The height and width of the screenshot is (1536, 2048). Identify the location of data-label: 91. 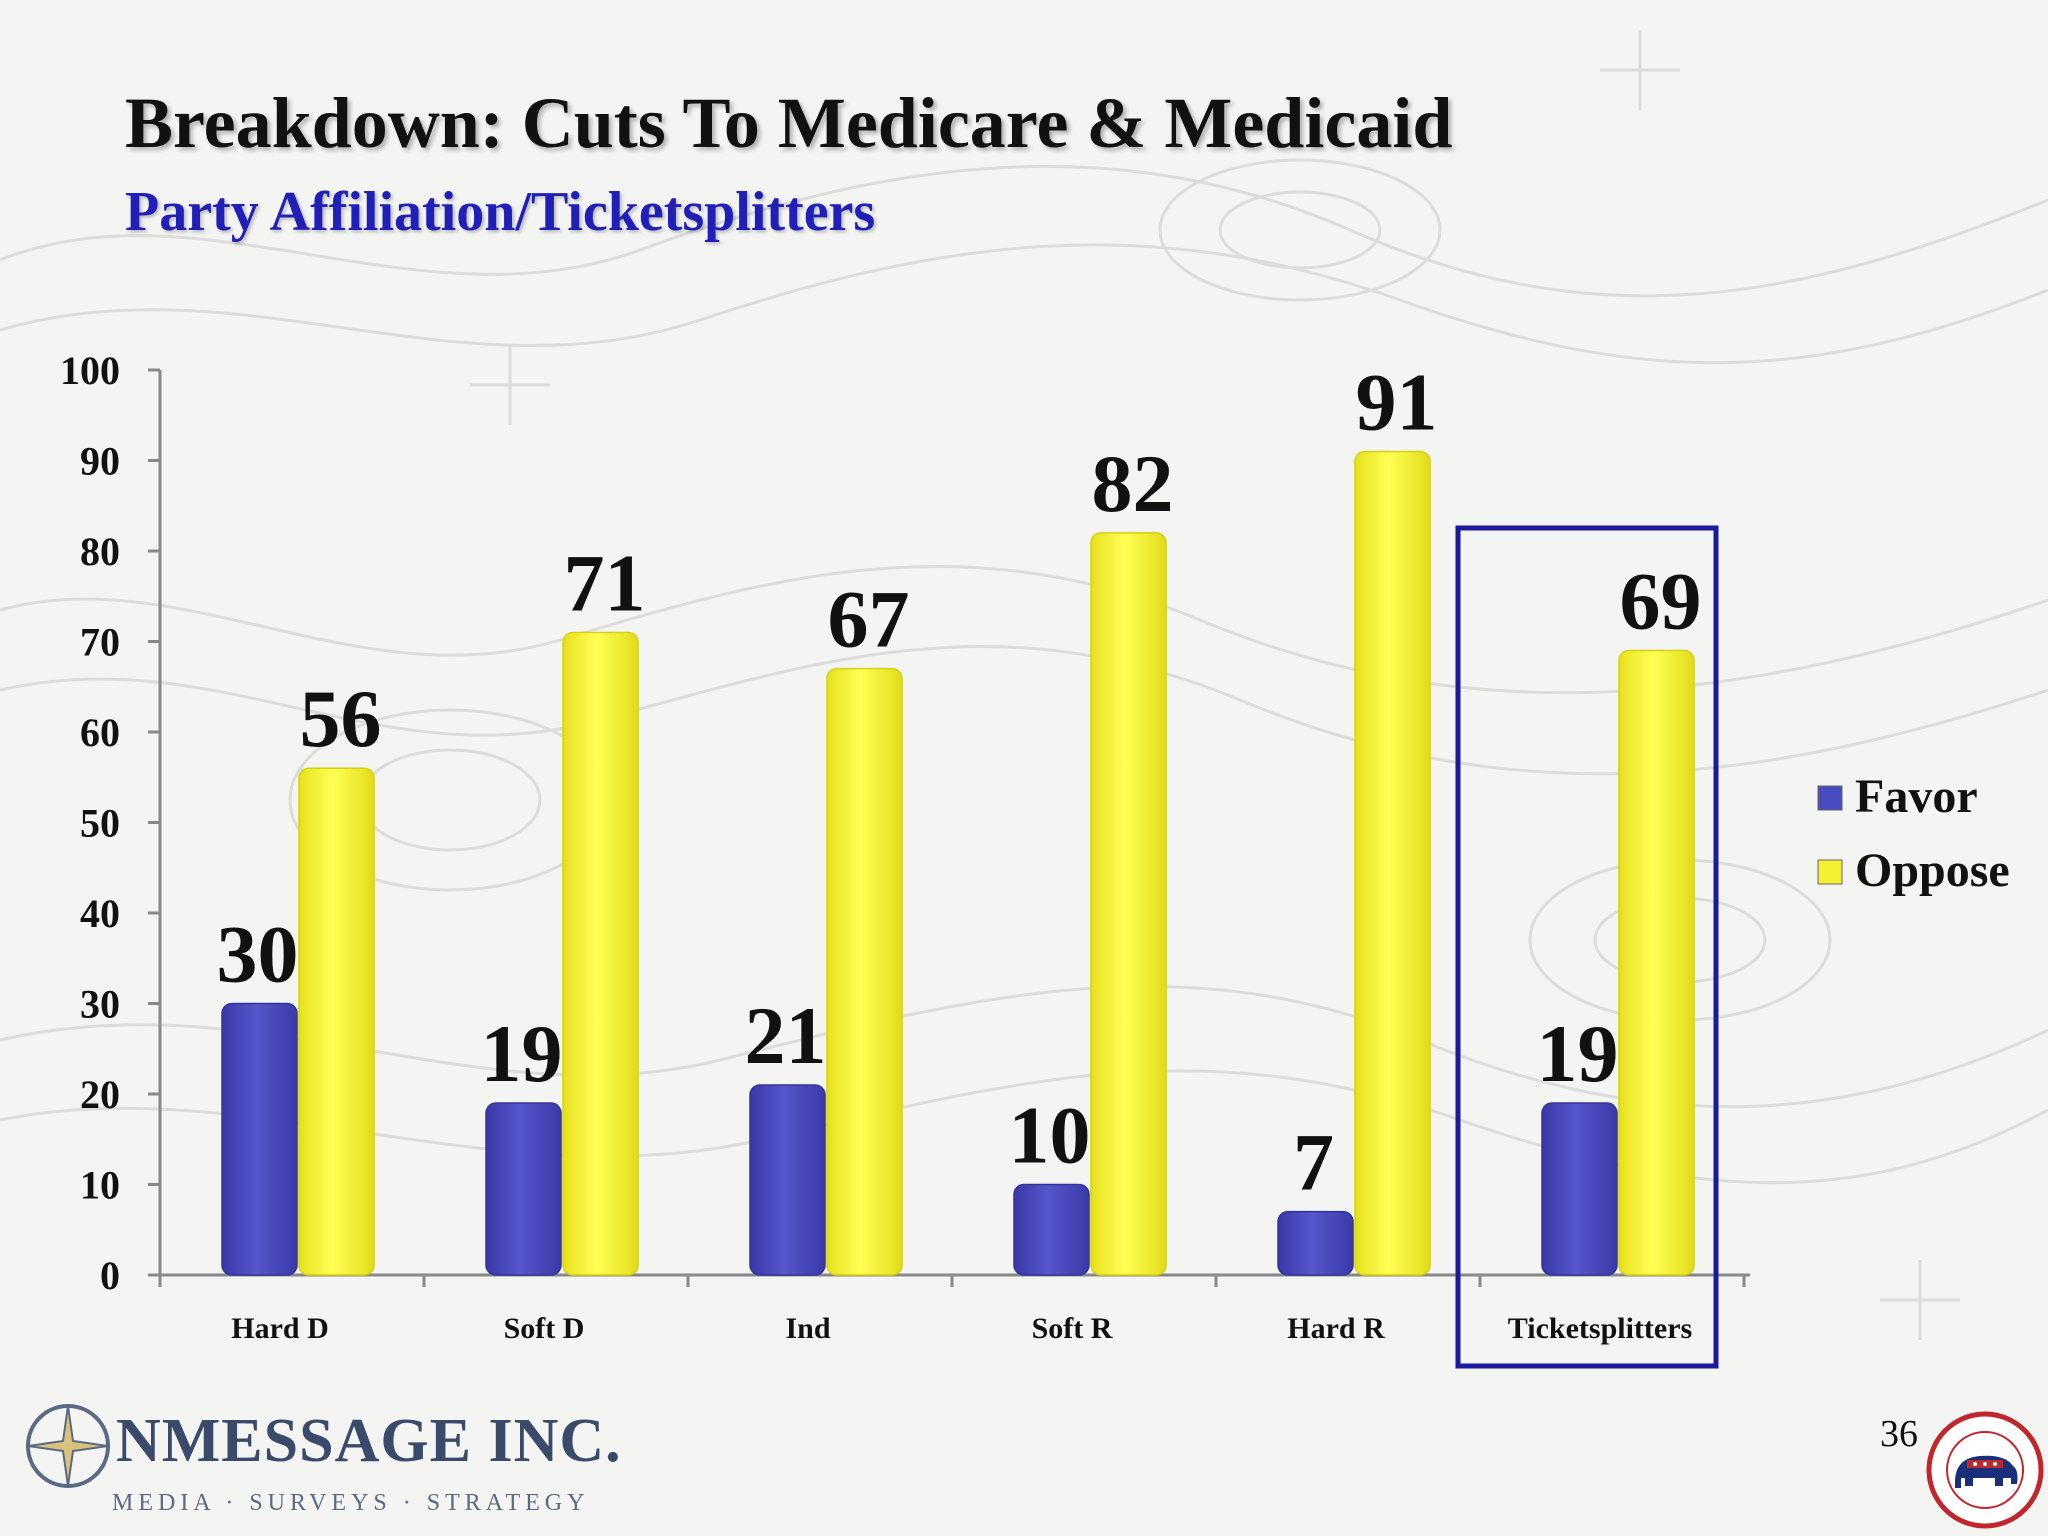
(1397, 401).